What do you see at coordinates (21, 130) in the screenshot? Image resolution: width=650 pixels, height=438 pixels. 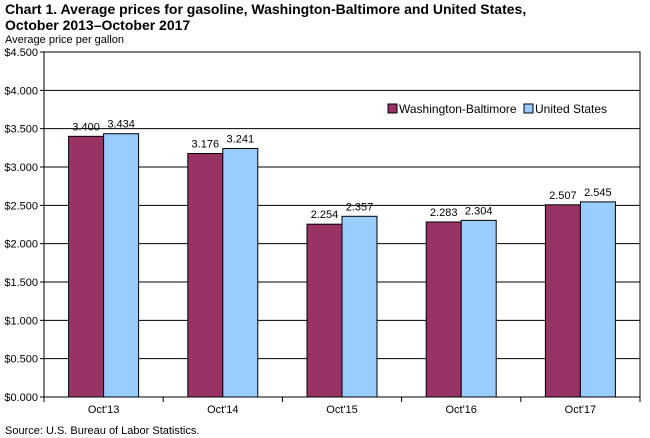 I see `y-tick-label: $3.500` at bounding box center [21, 130].